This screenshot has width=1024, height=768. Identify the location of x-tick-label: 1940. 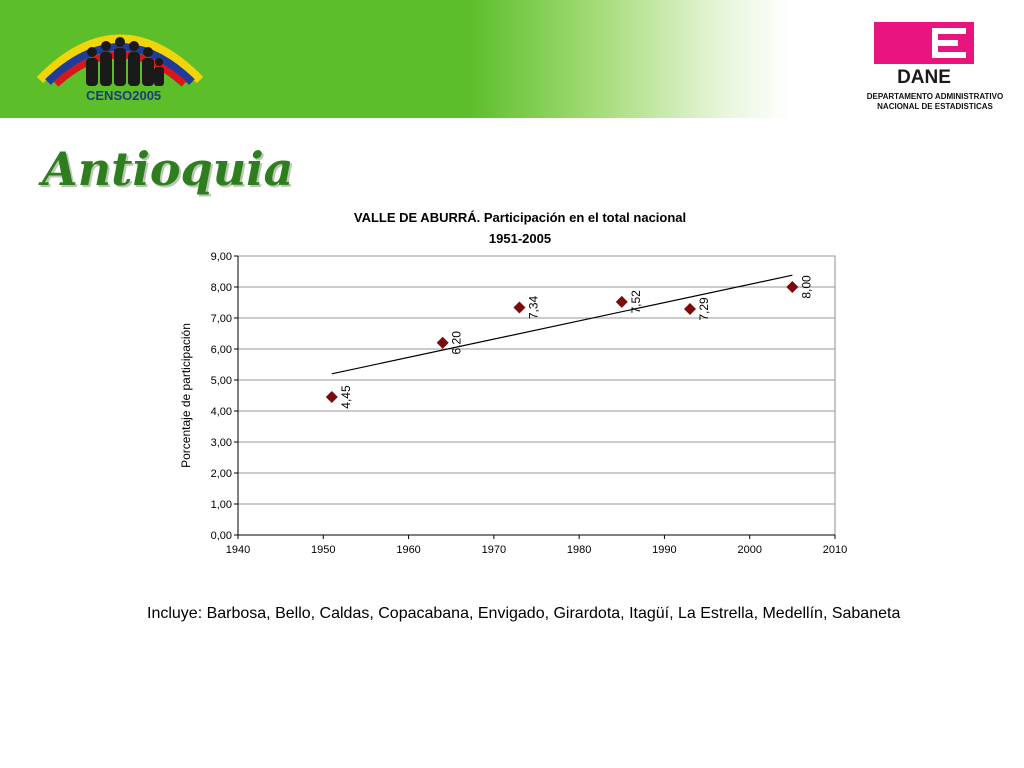
(238, 550).